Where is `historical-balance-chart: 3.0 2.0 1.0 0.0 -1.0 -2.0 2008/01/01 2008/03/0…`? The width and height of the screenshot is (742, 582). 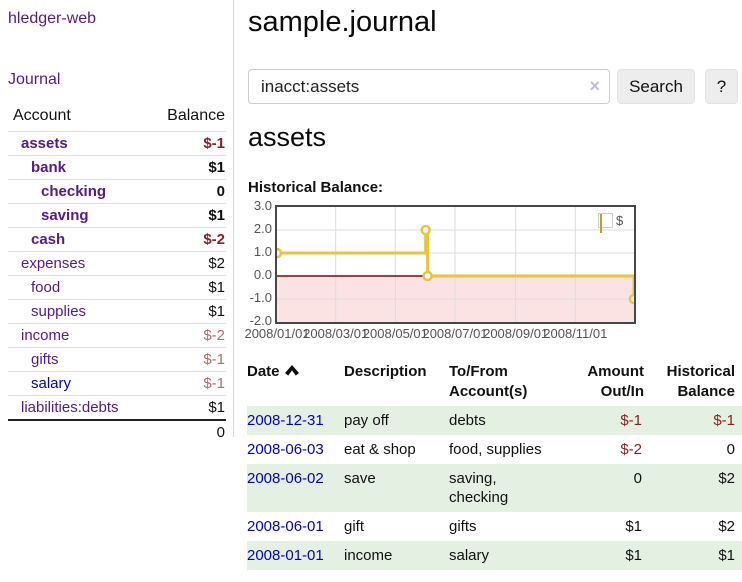
historical-balance-chart: 3.0 2.0 1.0 0.0 -1.0 -2.0 2008/01/01 2008/03/0… is located at coordinates (455, 271).